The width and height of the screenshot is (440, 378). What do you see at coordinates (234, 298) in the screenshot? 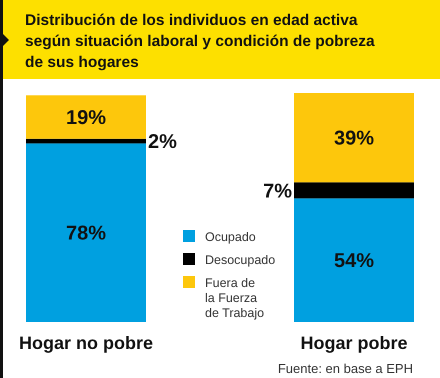
I see `legend-label: Fuera de la Fuerza de Trabajo` at bounding box center [234, 298].